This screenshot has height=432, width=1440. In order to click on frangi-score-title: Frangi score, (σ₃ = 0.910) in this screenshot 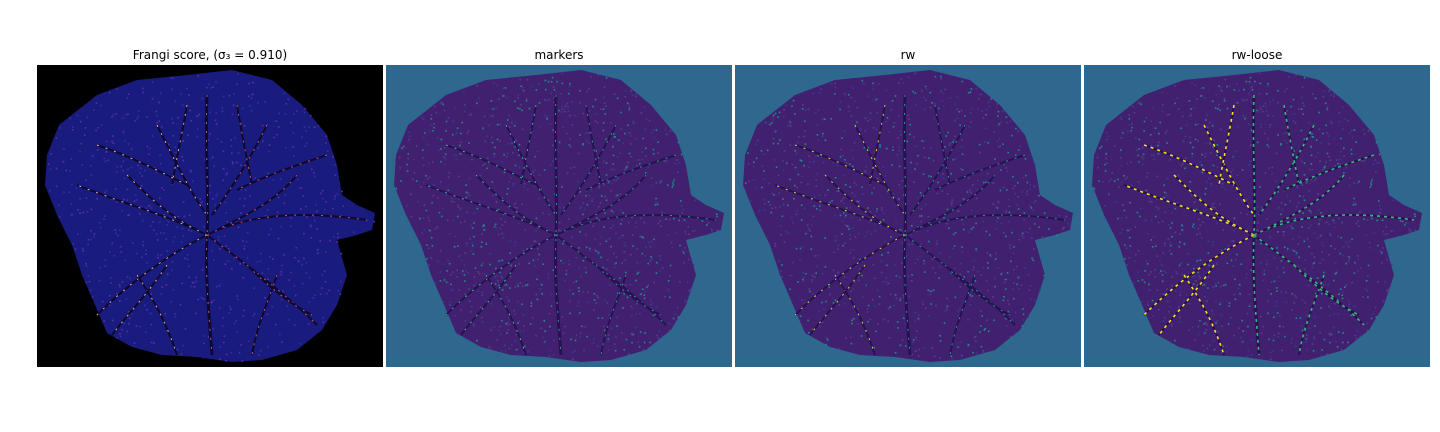, I will do `click(210, 55)`.